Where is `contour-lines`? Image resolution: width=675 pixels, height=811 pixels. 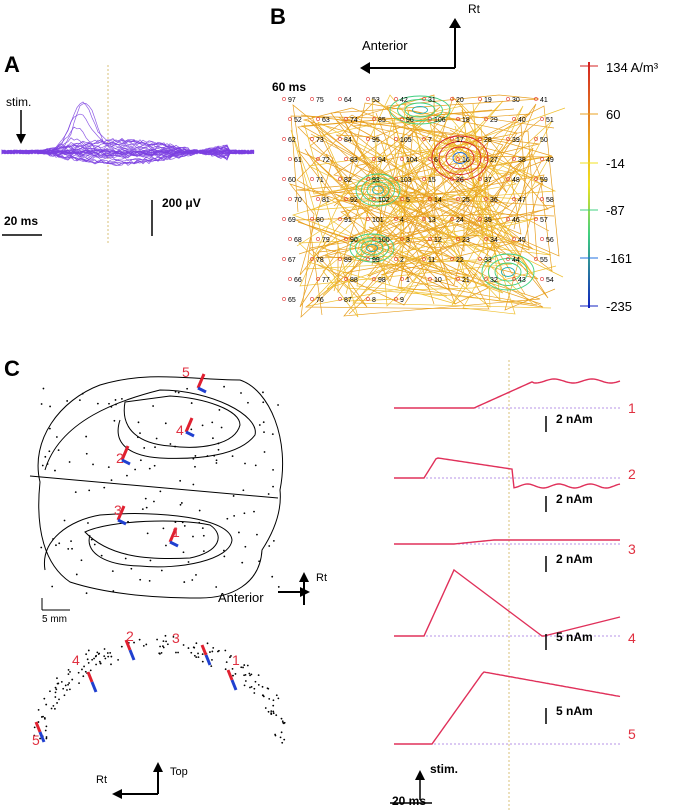 contour-lines is located at coordinates (427, 206).